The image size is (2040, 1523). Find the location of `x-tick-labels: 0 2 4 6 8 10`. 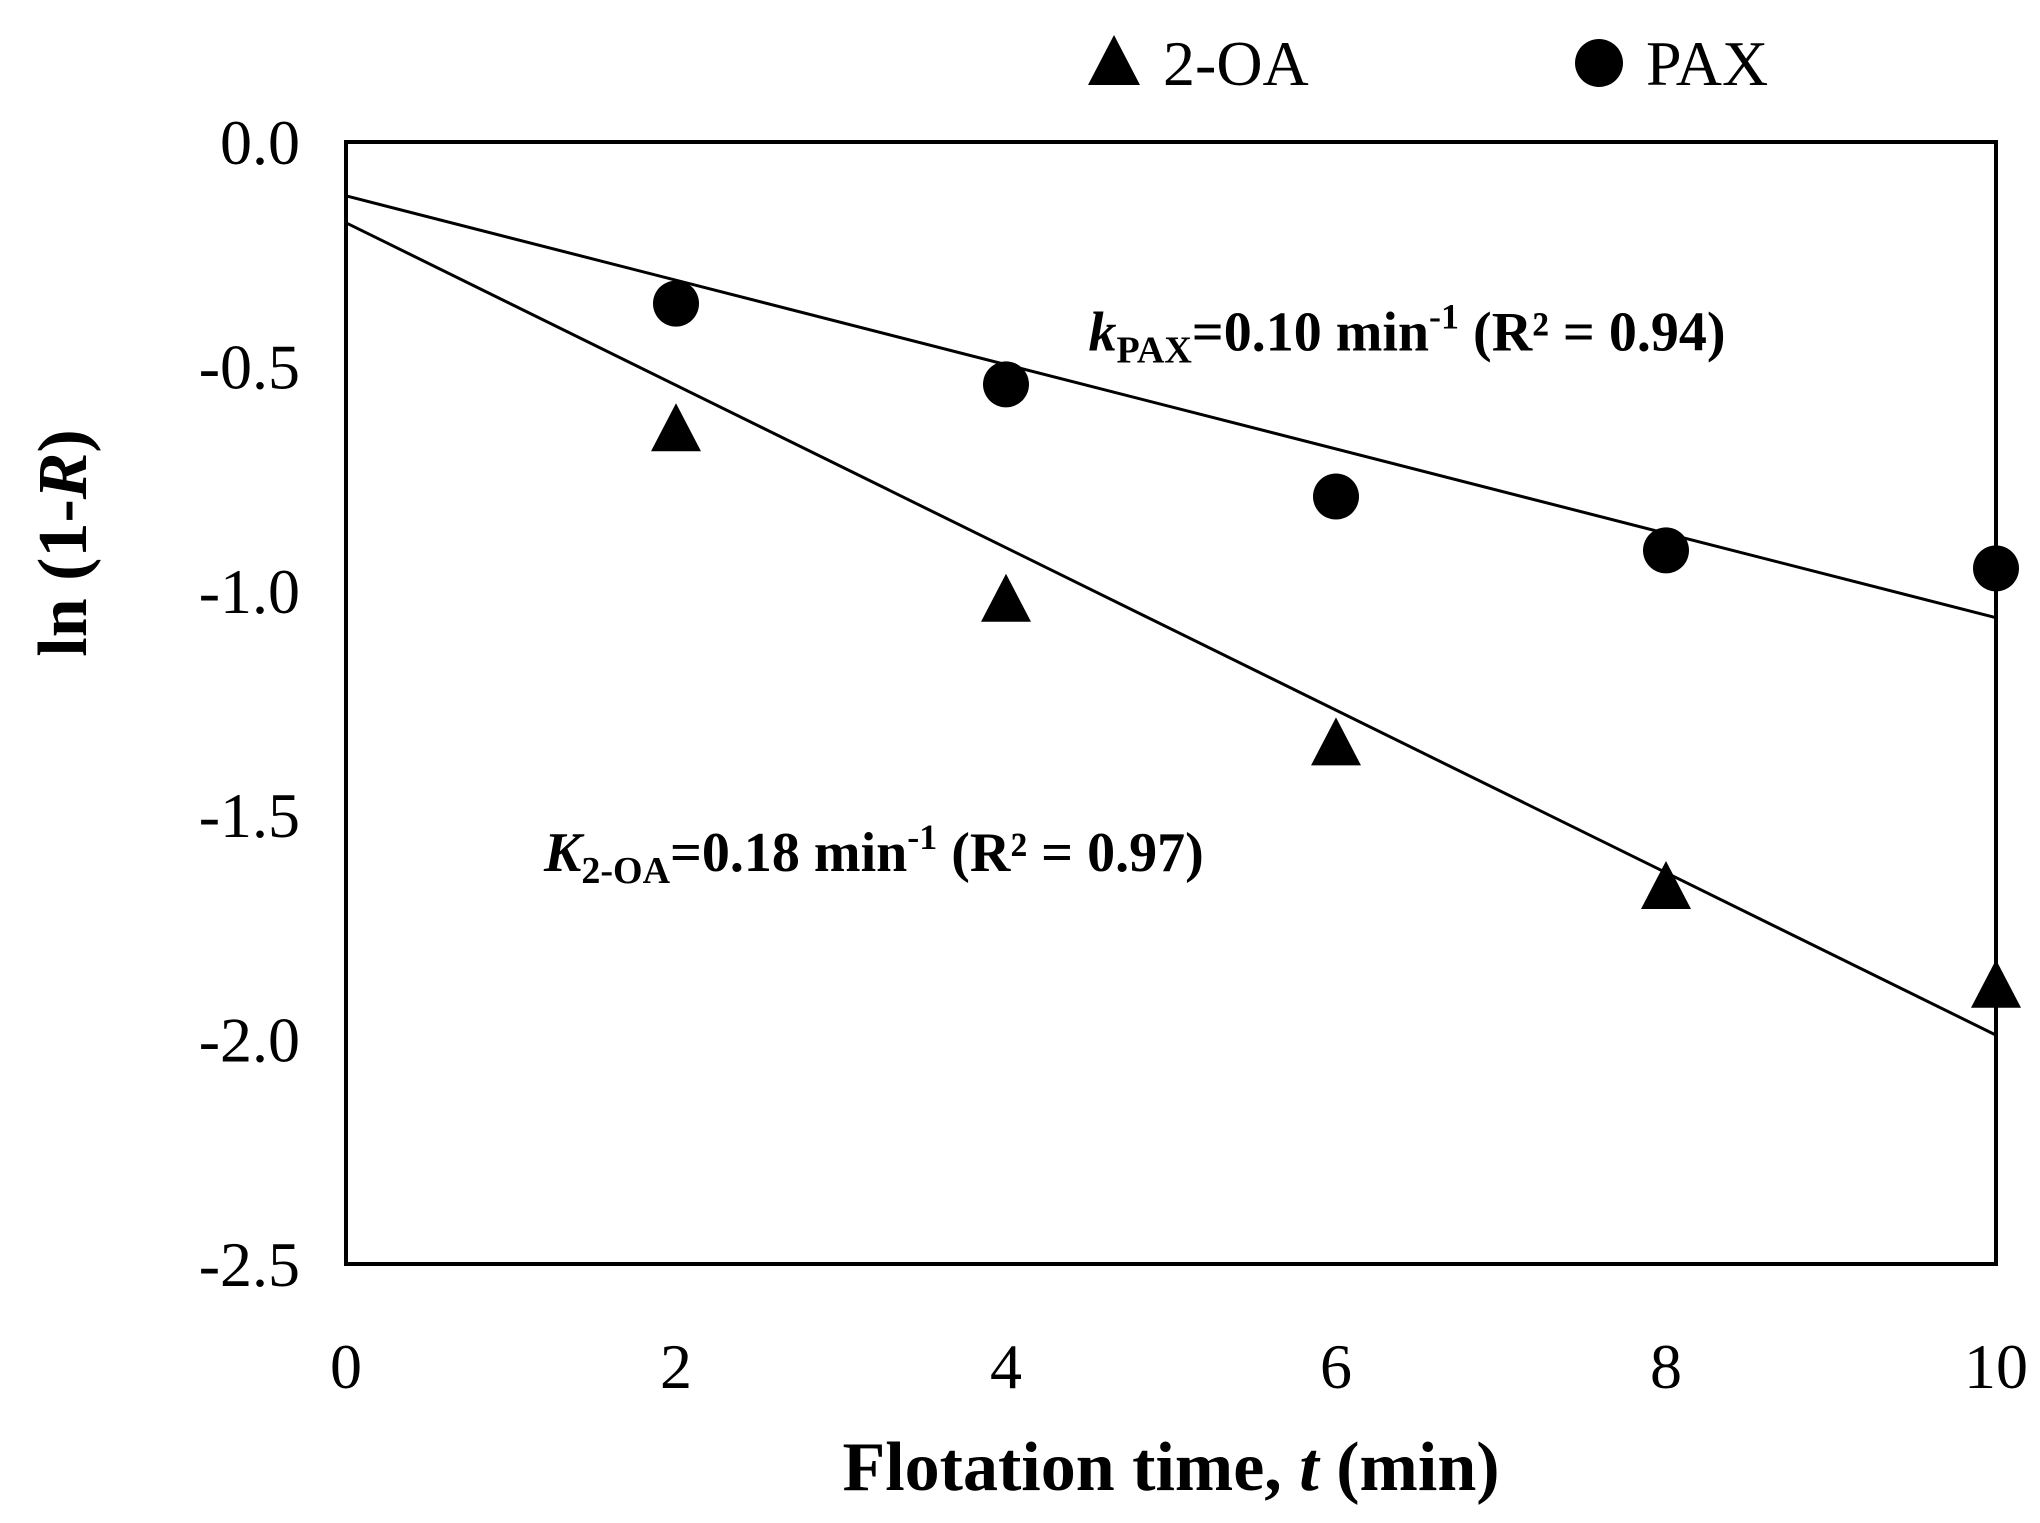

x-tick-labels: 0 2 4 6 8 10 is located at coordinates (1179, 1366).